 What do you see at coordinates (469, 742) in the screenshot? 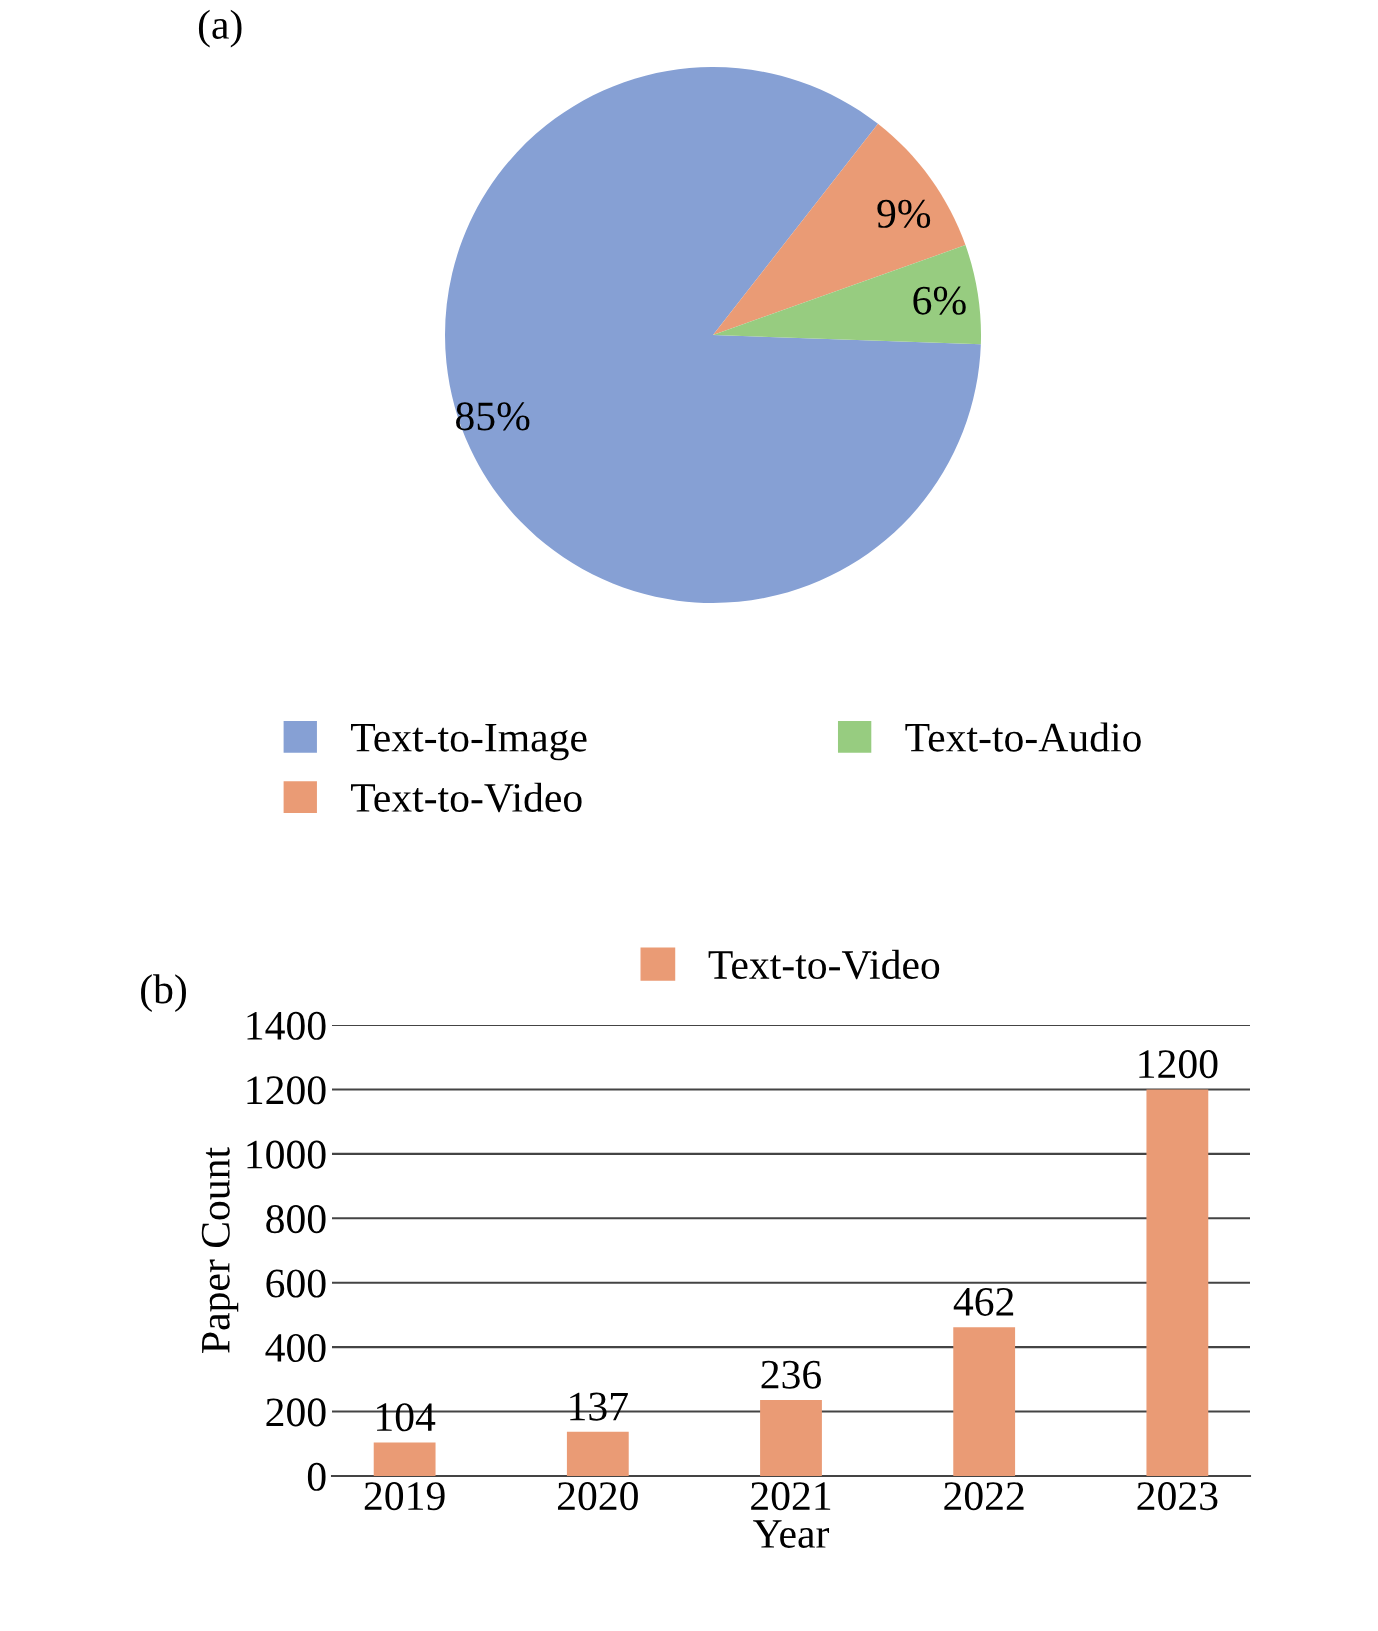
I see `legend-label: Text-to-Image` at bounding box center [469, 742].